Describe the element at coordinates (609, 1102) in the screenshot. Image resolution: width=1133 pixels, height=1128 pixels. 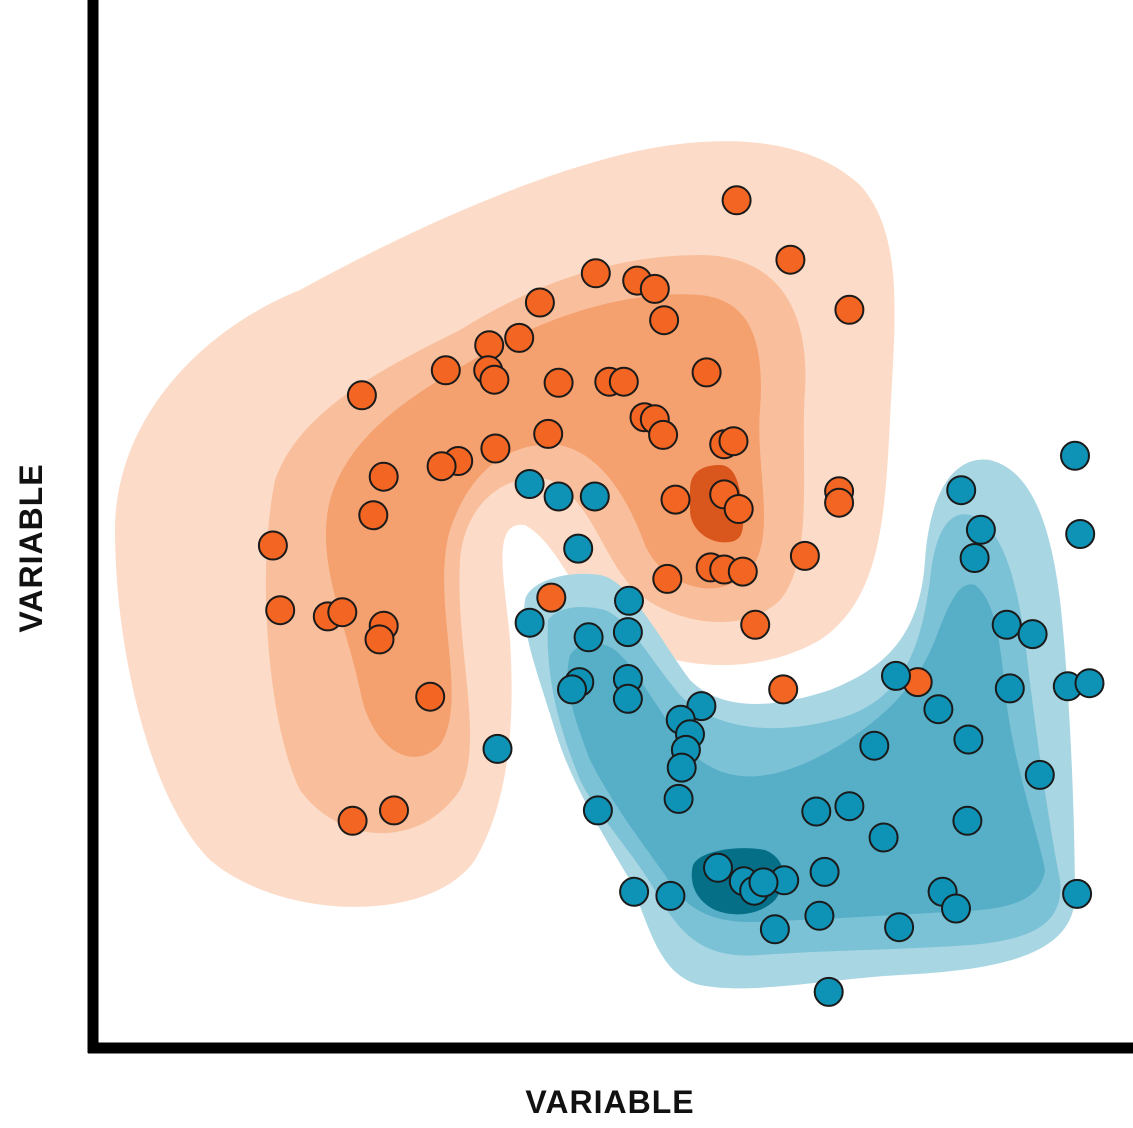
I see `x-axis-title: VARIABLE` at that location.